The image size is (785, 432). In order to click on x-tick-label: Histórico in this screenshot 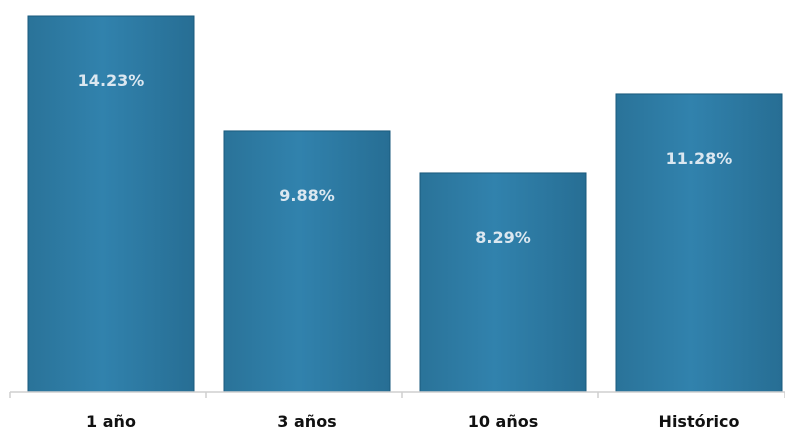, I will do `click(699, 421)`.